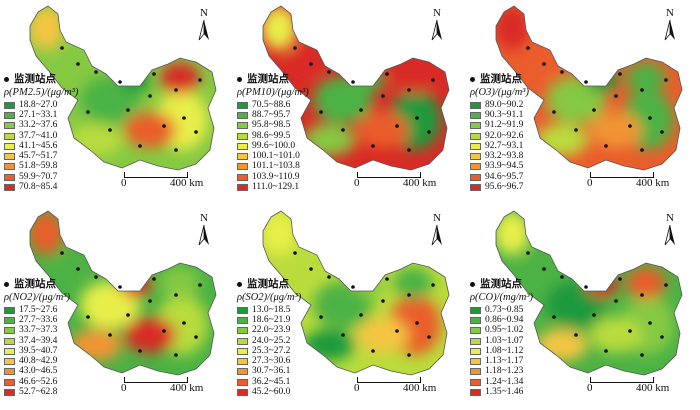 The width and height of the screenshot is (700, 410). I want to click on legend-class-item: 1.24~1.34, so click(501, 382).